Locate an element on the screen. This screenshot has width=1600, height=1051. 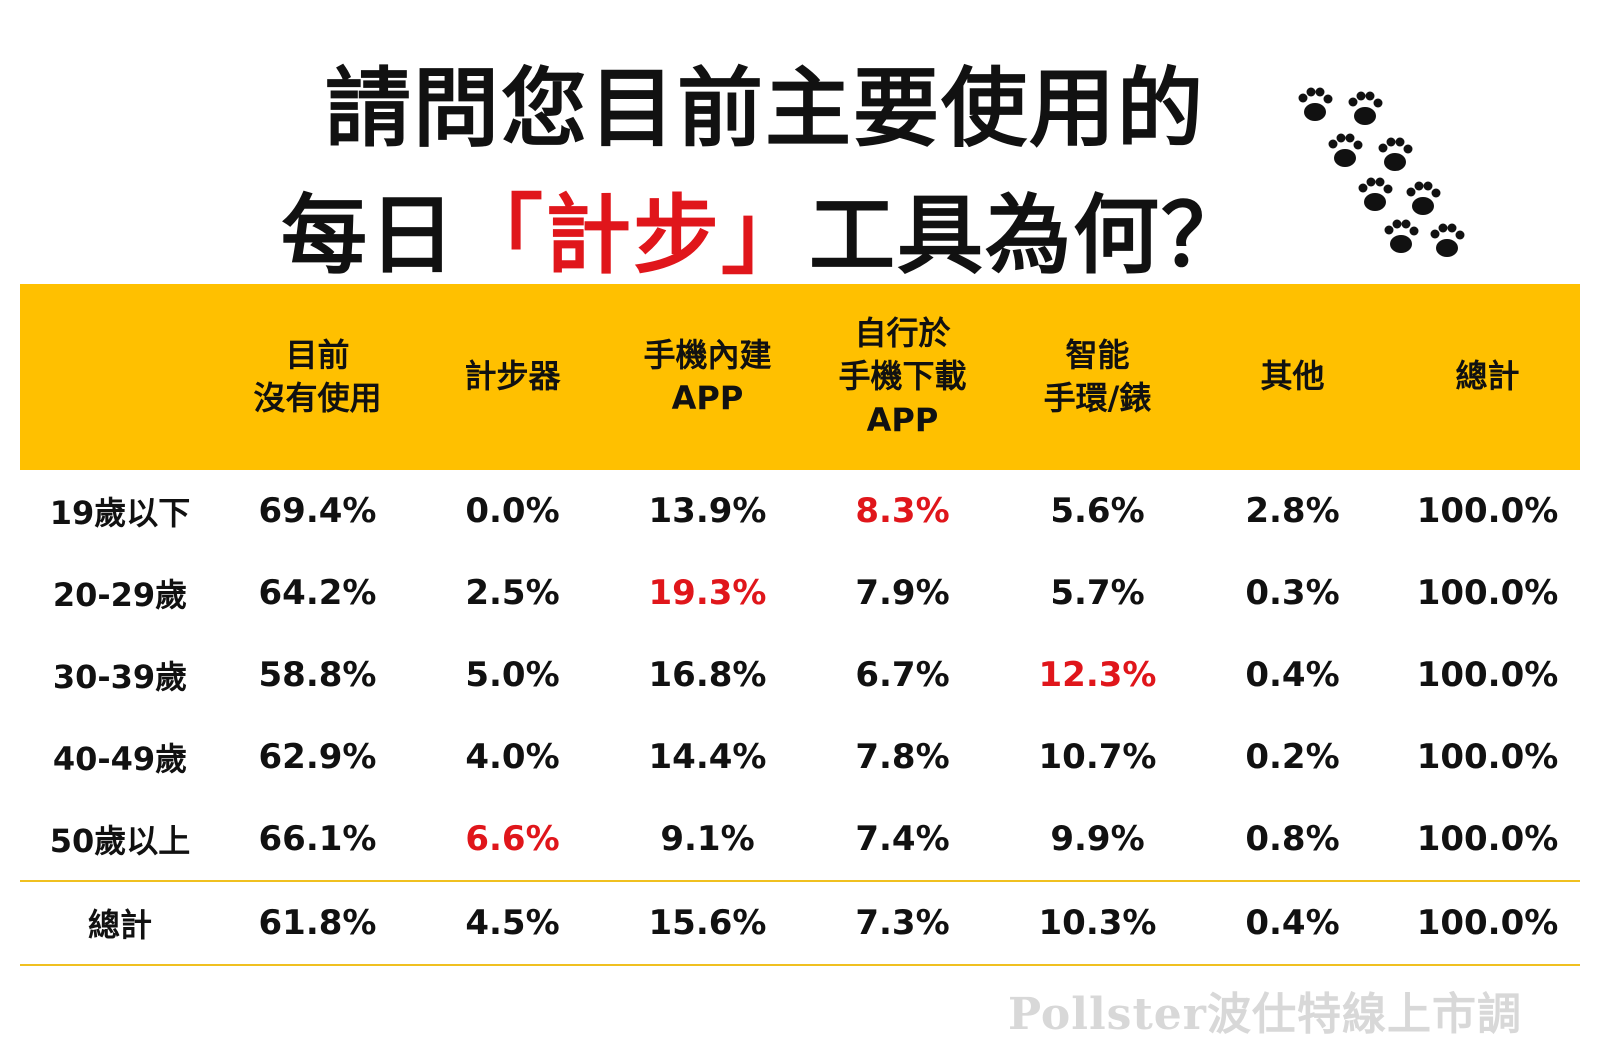
value-cell: 7.8% is located at coordinates (902, 757).